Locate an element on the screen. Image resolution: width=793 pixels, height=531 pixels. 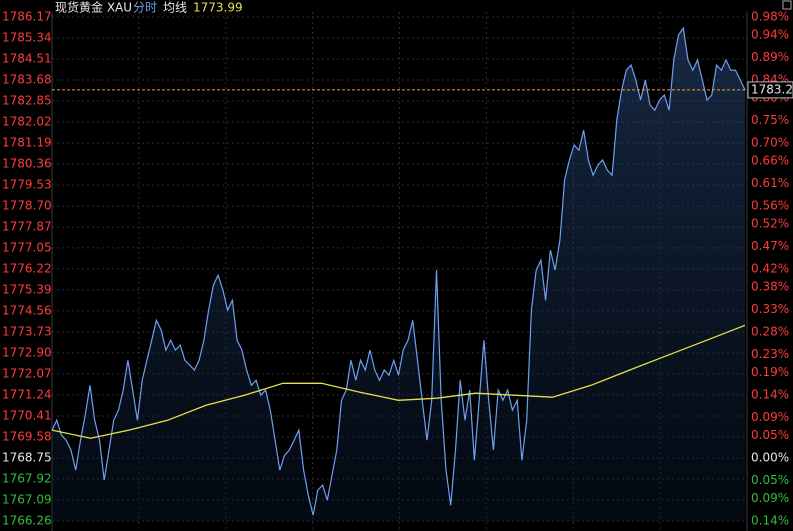
last-price-box is located at coordinates (770, 90).